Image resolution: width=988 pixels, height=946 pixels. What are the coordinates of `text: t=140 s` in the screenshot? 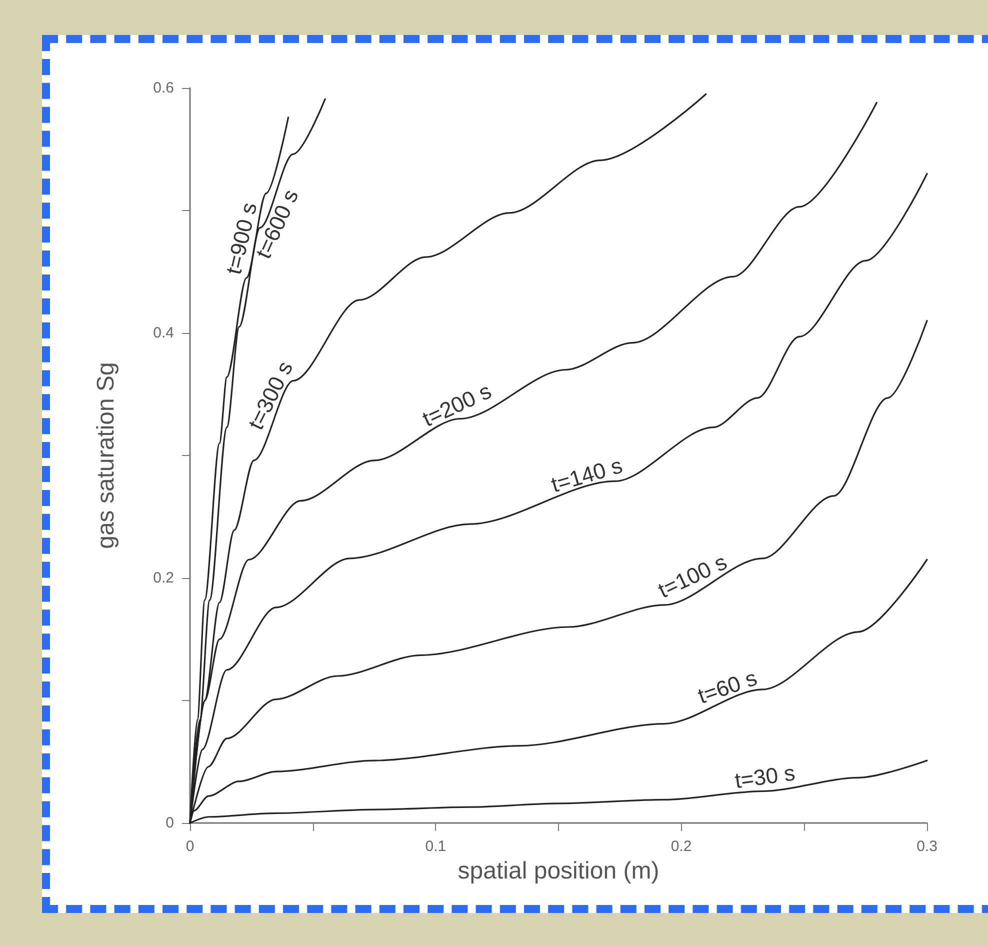 It's located at (587, 475).